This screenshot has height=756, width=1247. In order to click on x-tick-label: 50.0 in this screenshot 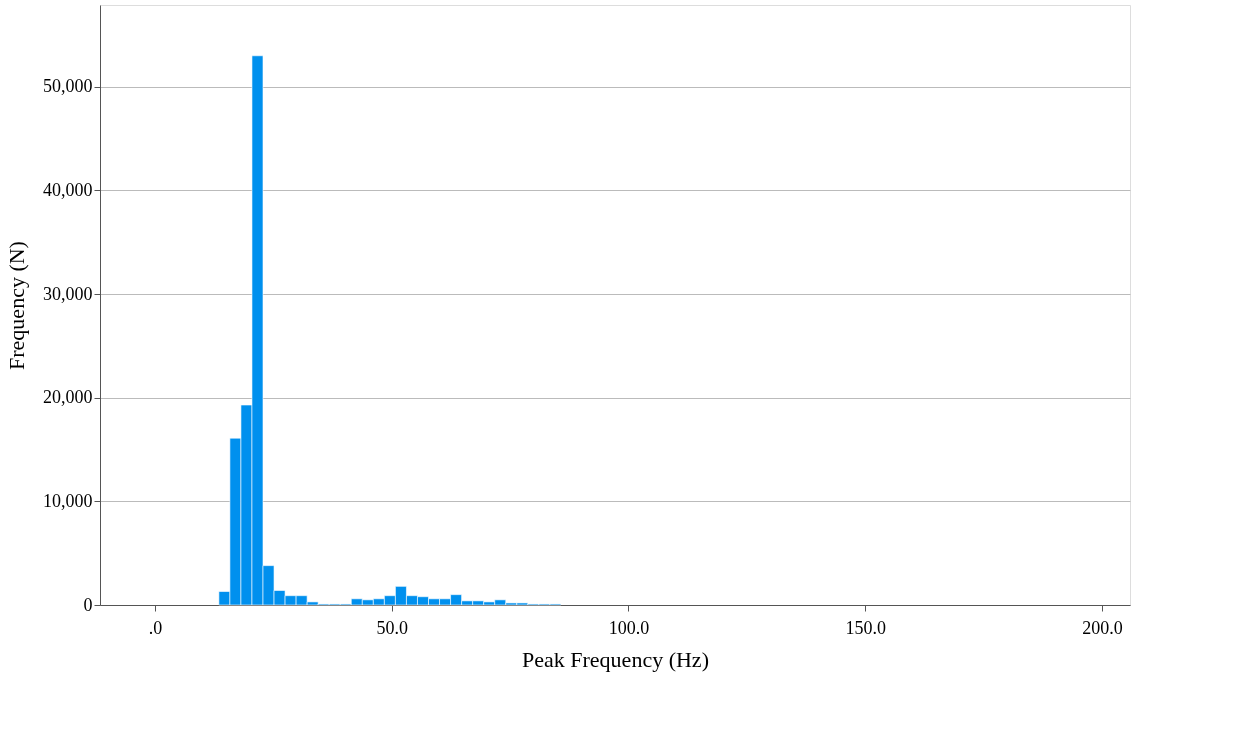, I will do `click(392, 627)`.